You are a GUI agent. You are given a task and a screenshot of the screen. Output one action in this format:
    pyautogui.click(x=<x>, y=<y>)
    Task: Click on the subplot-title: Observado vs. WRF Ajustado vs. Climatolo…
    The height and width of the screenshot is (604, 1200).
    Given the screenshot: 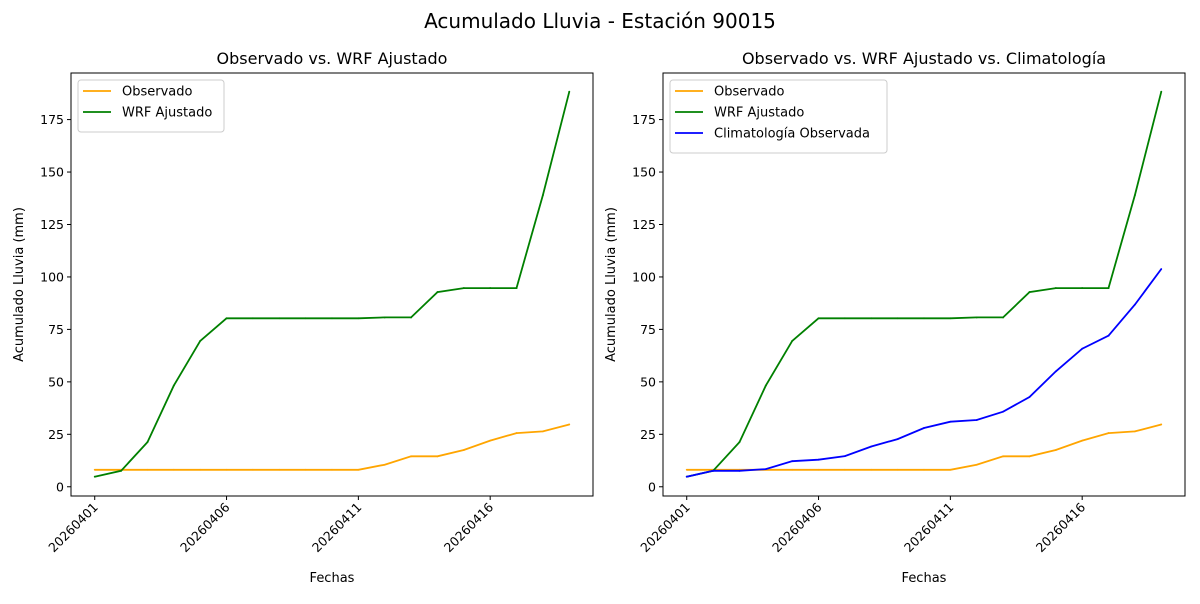 What is the action you would take?
    pyautogui.click(x=924, y=58)
    